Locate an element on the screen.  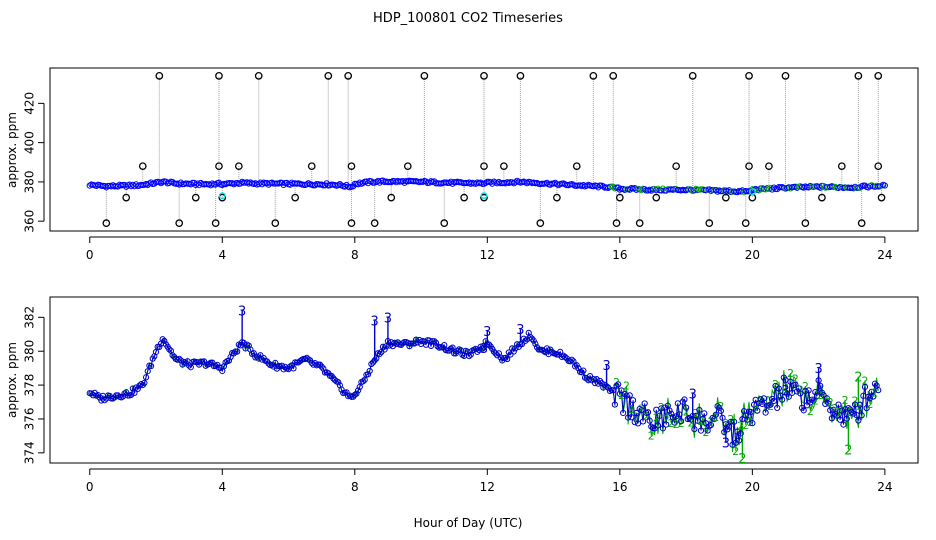
top-x-tick-label: 8 is located at coordinates (355, 255).